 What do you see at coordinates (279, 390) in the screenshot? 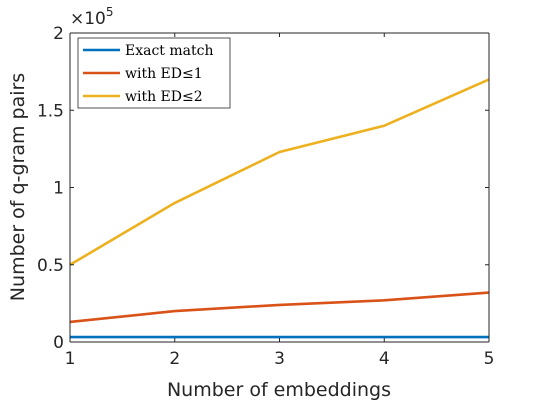
I see `x-axis-title: Number of embeddings` at bounding box center [279, 390].